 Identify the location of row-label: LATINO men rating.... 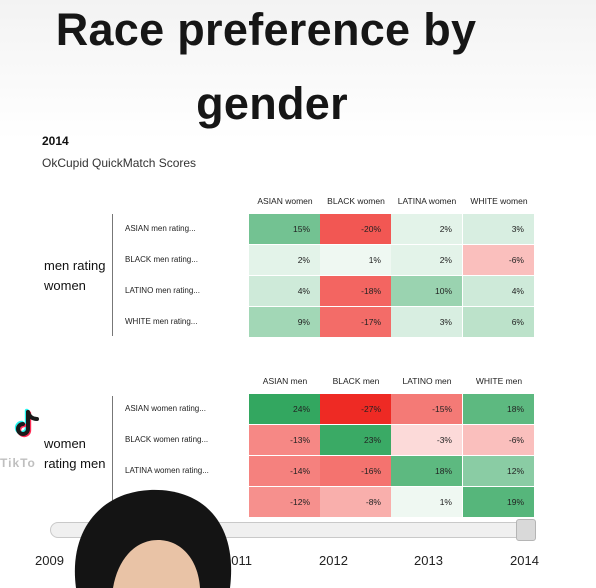
(162, 290).